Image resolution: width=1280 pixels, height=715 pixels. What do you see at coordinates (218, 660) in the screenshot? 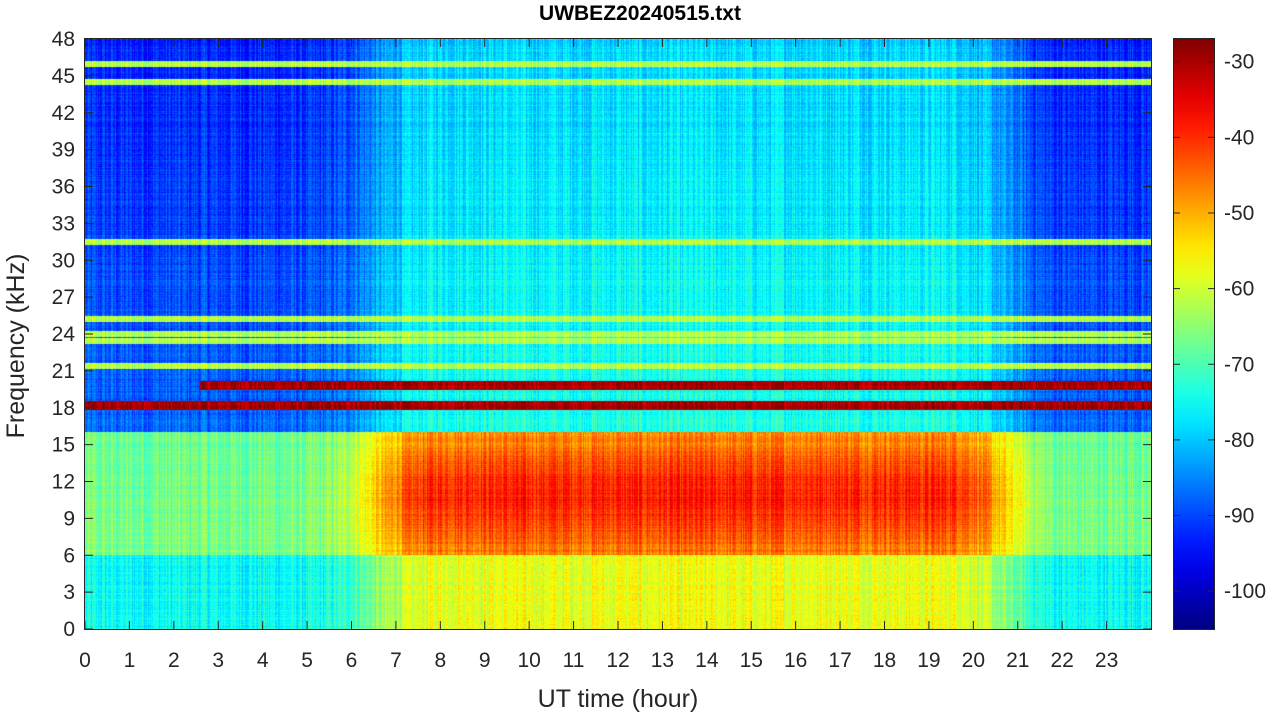
I see `x-tick-label: 3` at bounding box center [218, 660].